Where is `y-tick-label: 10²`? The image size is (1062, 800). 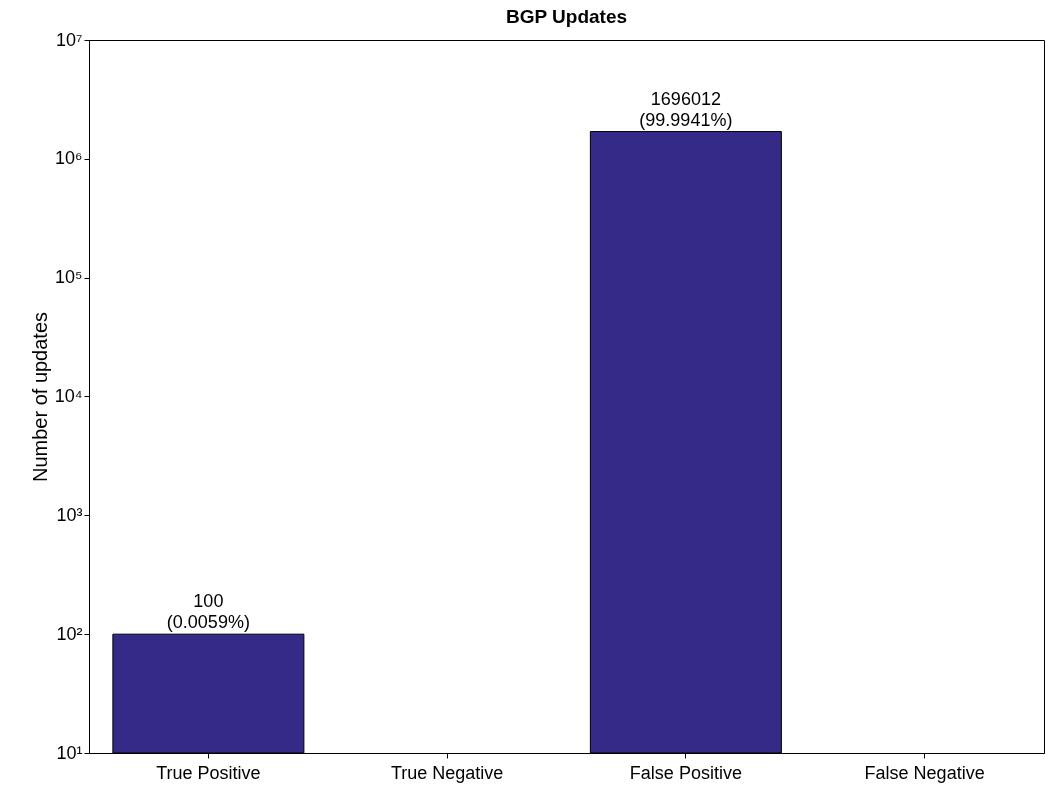
y-tick-label: 10² is located at coordinates (69, 633).